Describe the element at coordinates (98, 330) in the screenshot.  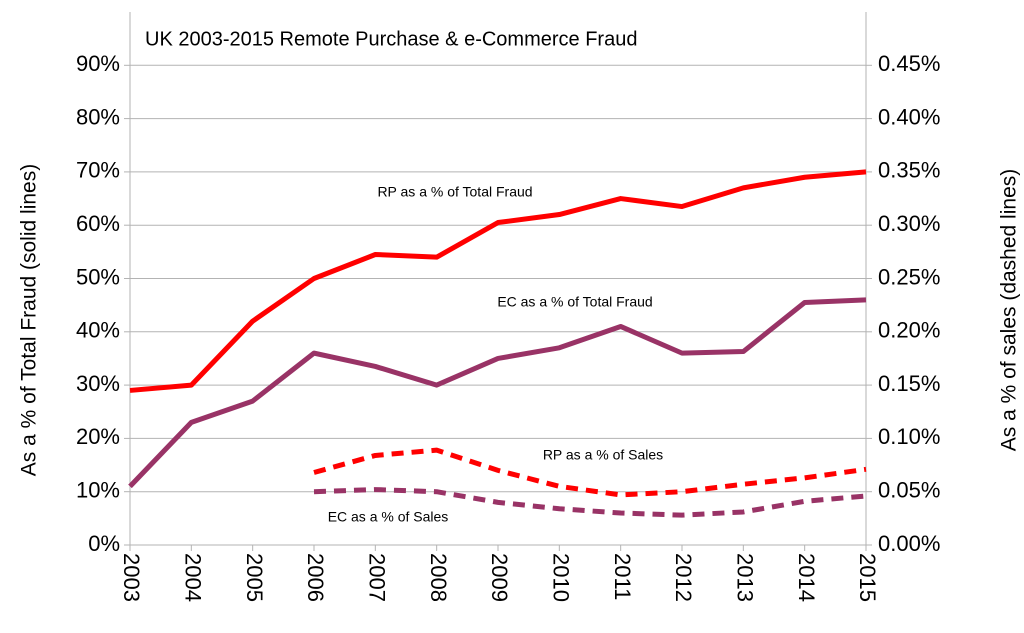
I see `y-tick-label: 40%` at that location.